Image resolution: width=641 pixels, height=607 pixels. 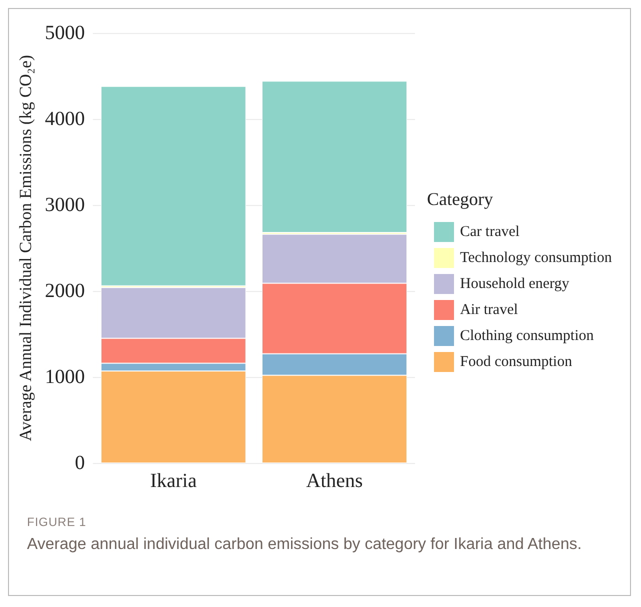 I want to click on legend-title: Category, so click(x=460, y=199).